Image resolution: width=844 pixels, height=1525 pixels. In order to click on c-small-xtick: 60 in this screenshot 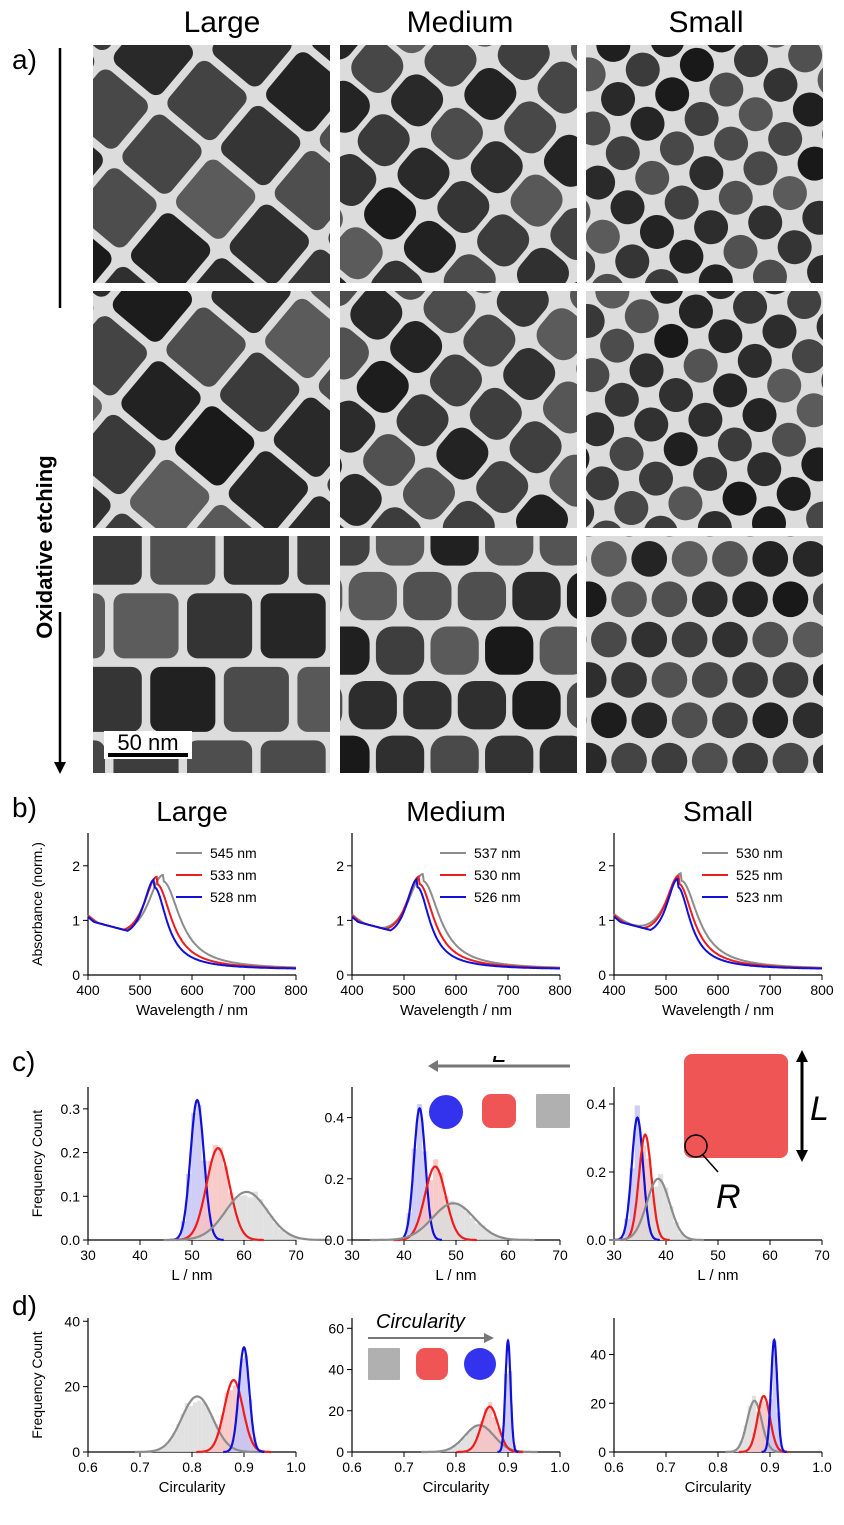, I will do `click(770, 1255)`.